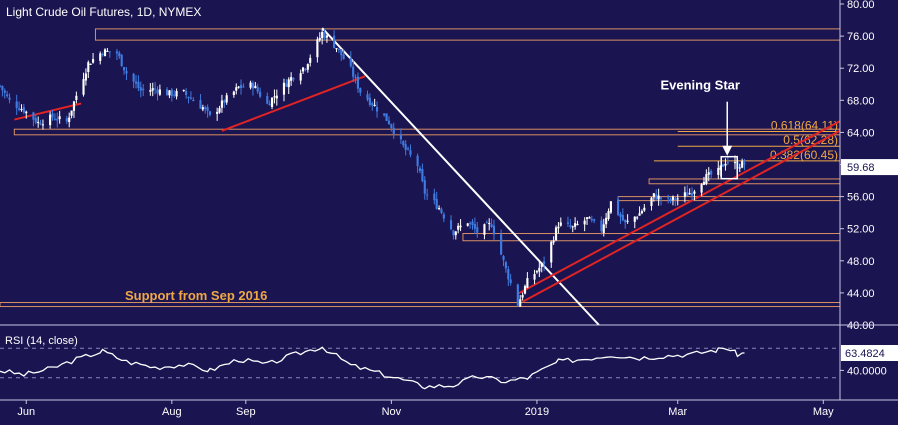 Image resolution: width=898 pixels, height=425 pixels. What do you see at coordinates (727, 150) in the screenshot?
I see `evening-star-arrow-head` at bounding box center [727, 150].